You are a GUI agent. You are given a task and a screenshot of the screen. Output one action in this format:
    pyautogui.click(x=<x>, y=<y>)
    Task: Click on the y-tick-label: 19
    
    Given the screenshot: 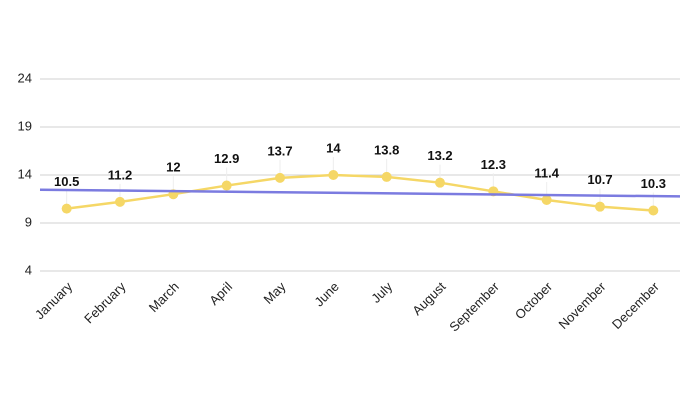 What is the action you would take?
    pyautogui.click(x=25, y=125)
    